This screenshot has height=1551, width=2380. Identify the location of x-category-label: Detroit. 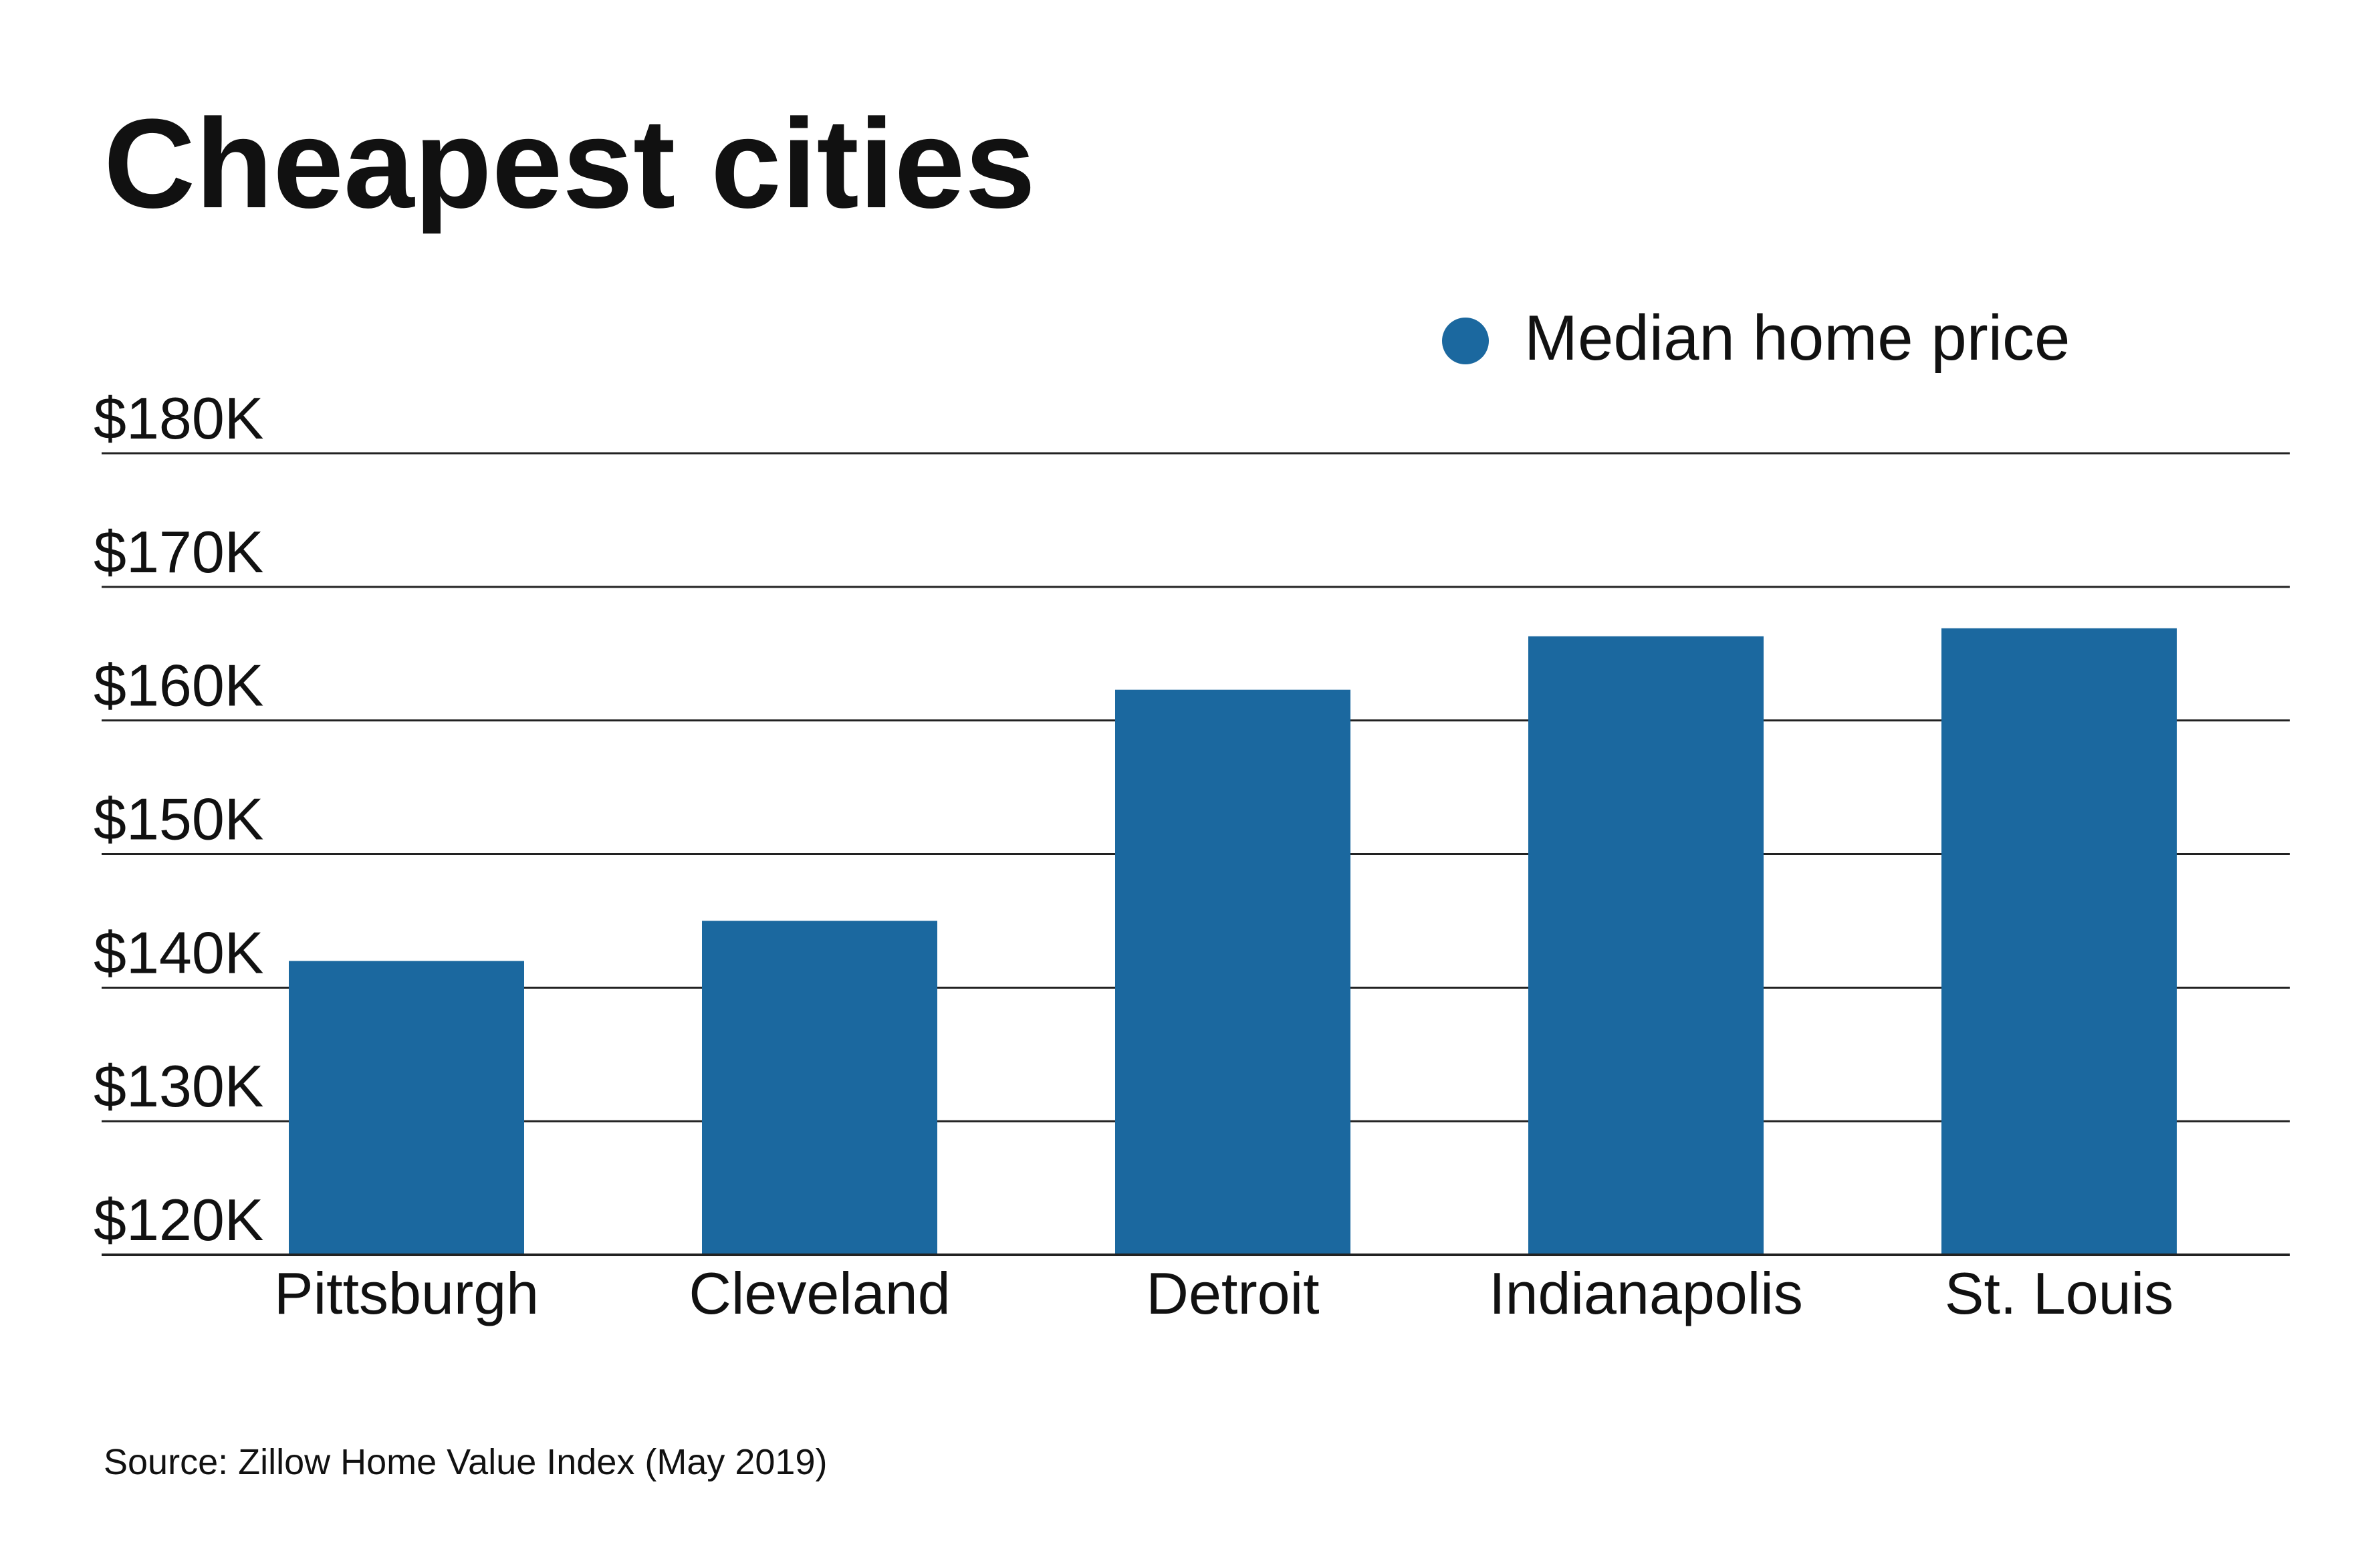
(1232, 1293).